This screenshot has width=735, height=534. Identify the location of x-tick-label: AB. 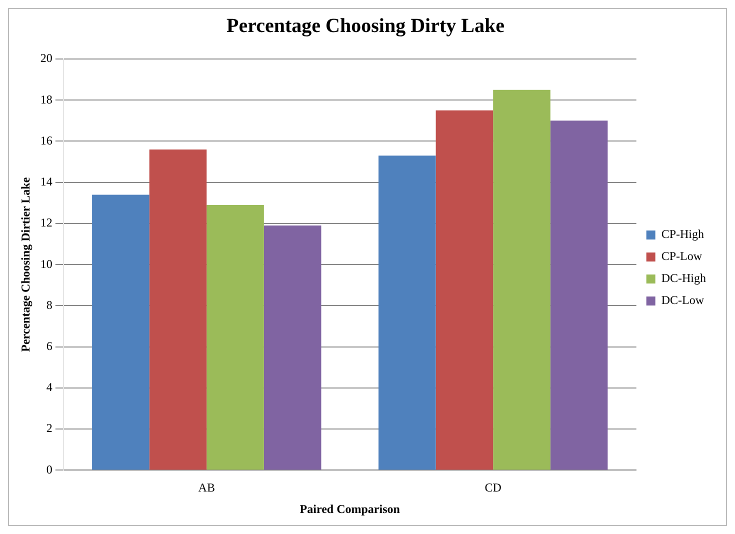
(206, 487).